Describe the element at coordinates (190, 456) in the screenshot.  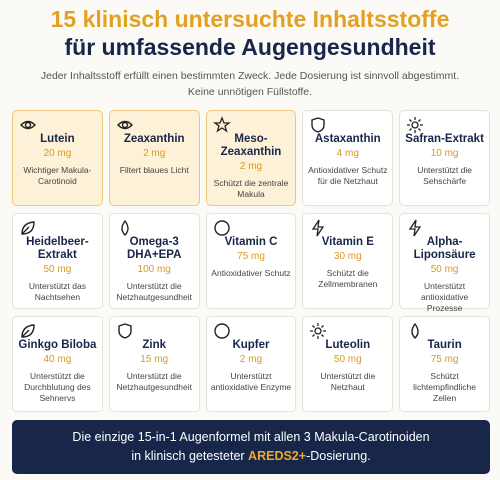
I see `banner-text: in klinisch getesteter` at that location.